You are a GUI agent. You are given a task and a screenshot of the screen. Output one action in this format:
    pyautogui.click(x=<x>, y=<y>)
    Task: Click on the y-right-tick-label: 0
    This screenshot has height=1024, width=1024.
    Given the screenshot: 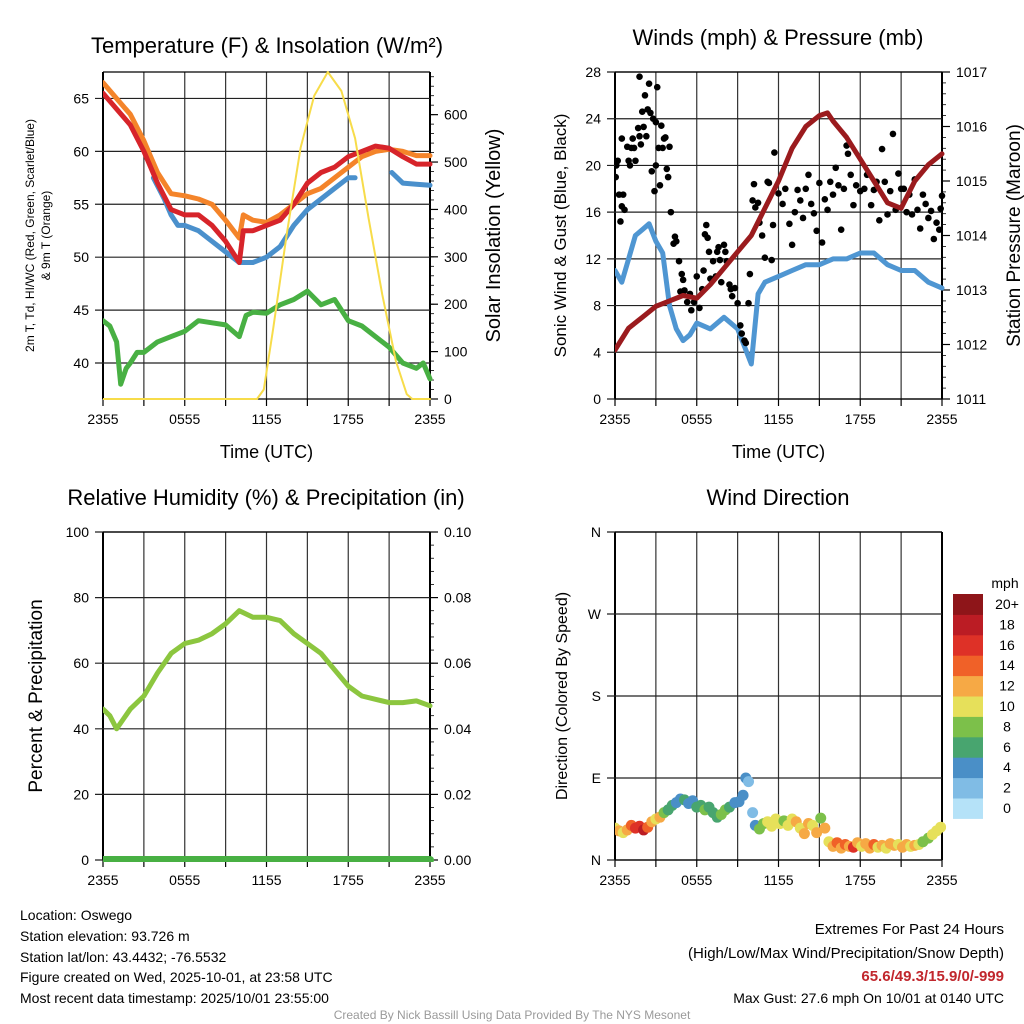 What is the action you would take?
    pyautogui.click(x=448, y=399)
    